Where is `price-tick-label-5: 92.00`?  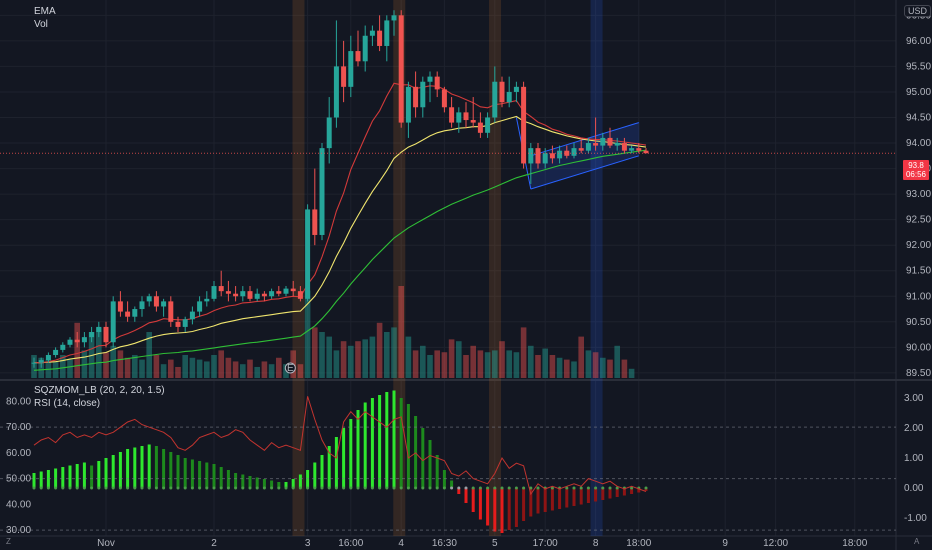 price-tick-label-5: 92.00 is located at coordinates (918, 245).